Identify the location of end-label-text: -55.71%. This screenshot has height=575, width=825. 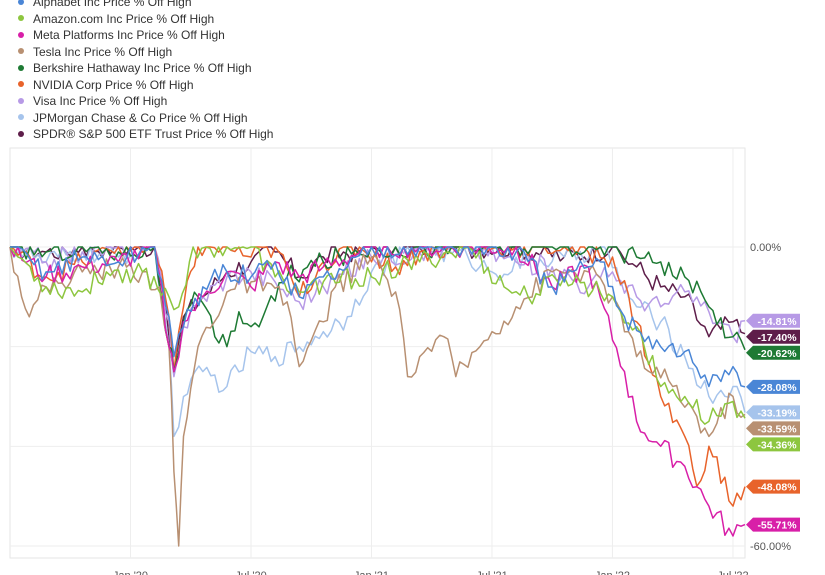
(777, 526).